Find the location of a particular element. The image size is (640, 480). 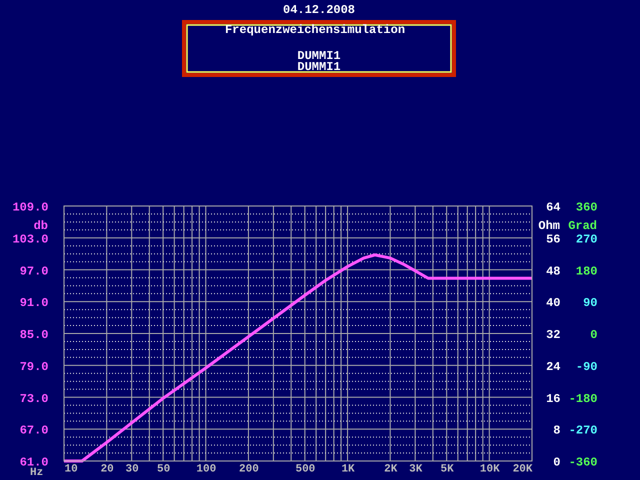

y3-tick-label: -270 is located at coordinates (583, 431).